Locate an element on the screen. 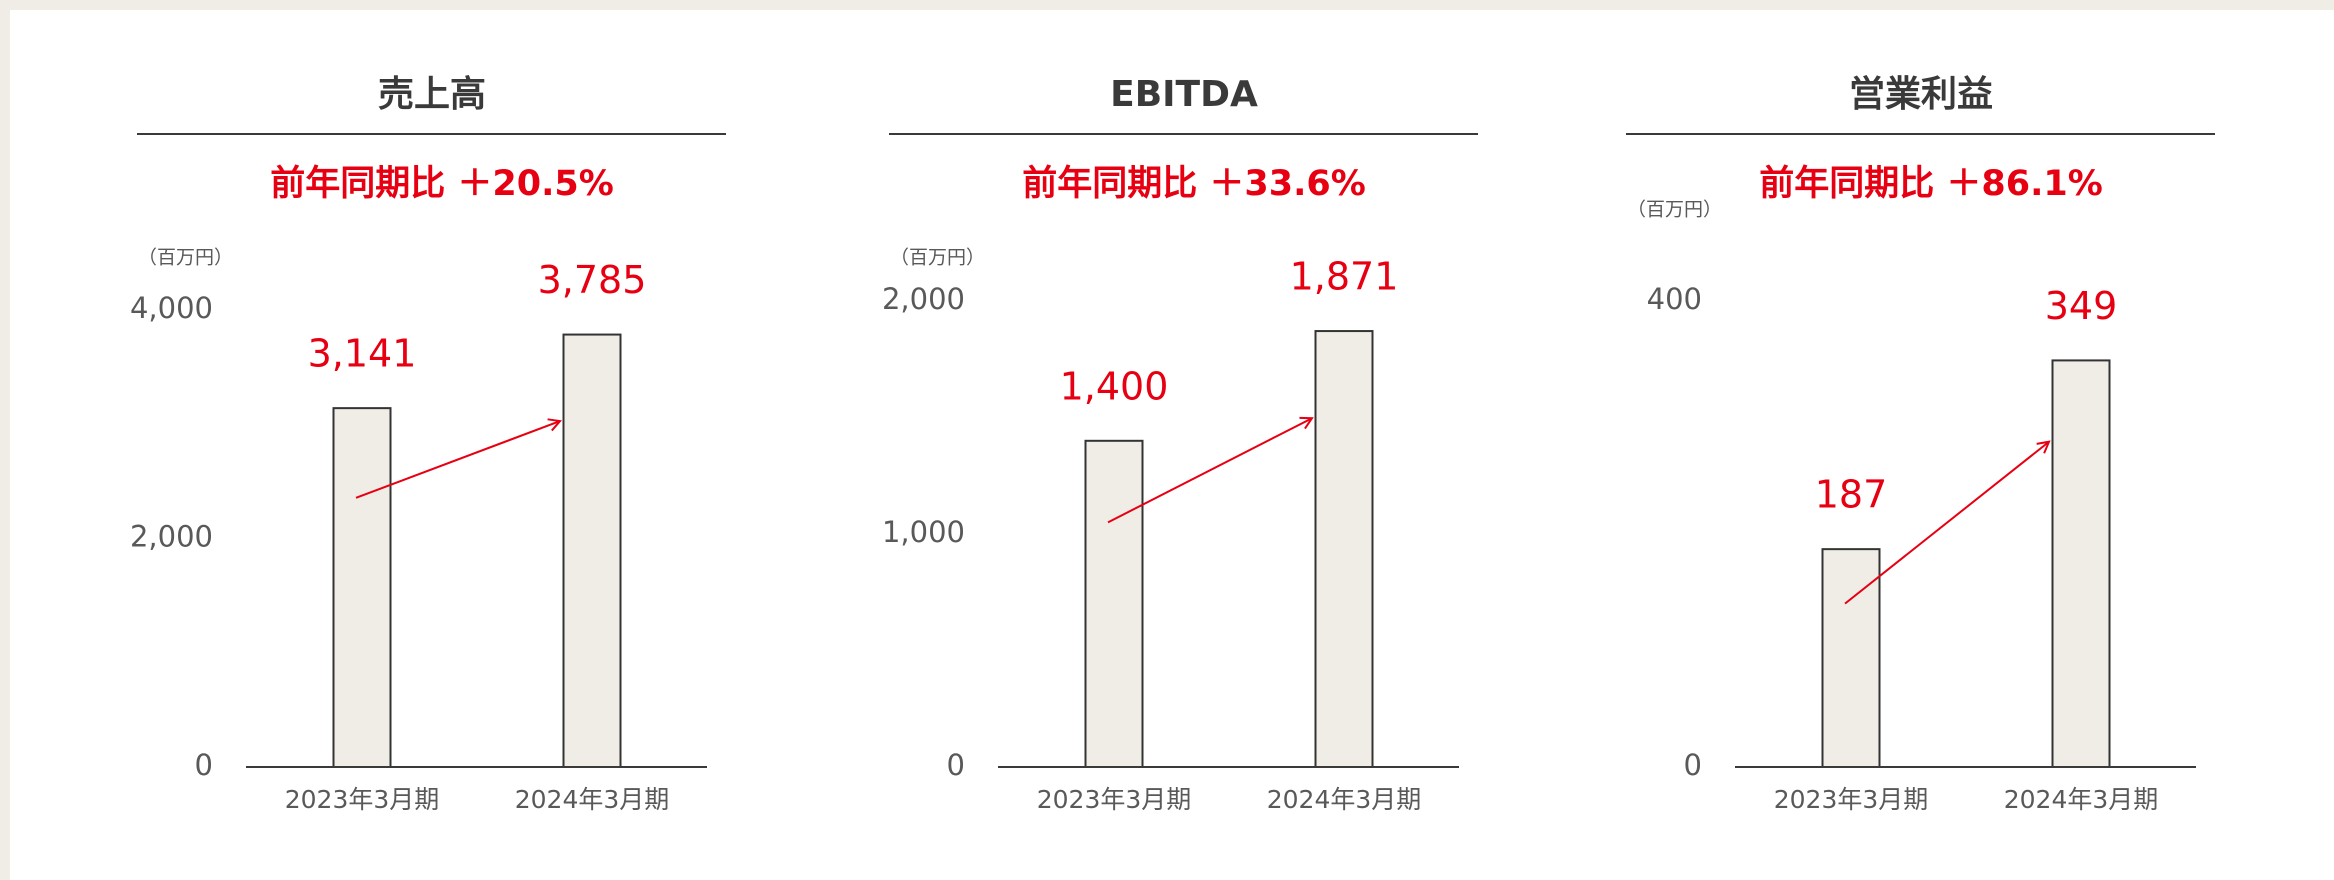 The image size is (2334, 880). y-tick-label: 1,000 is located at coordinates (923, 532).